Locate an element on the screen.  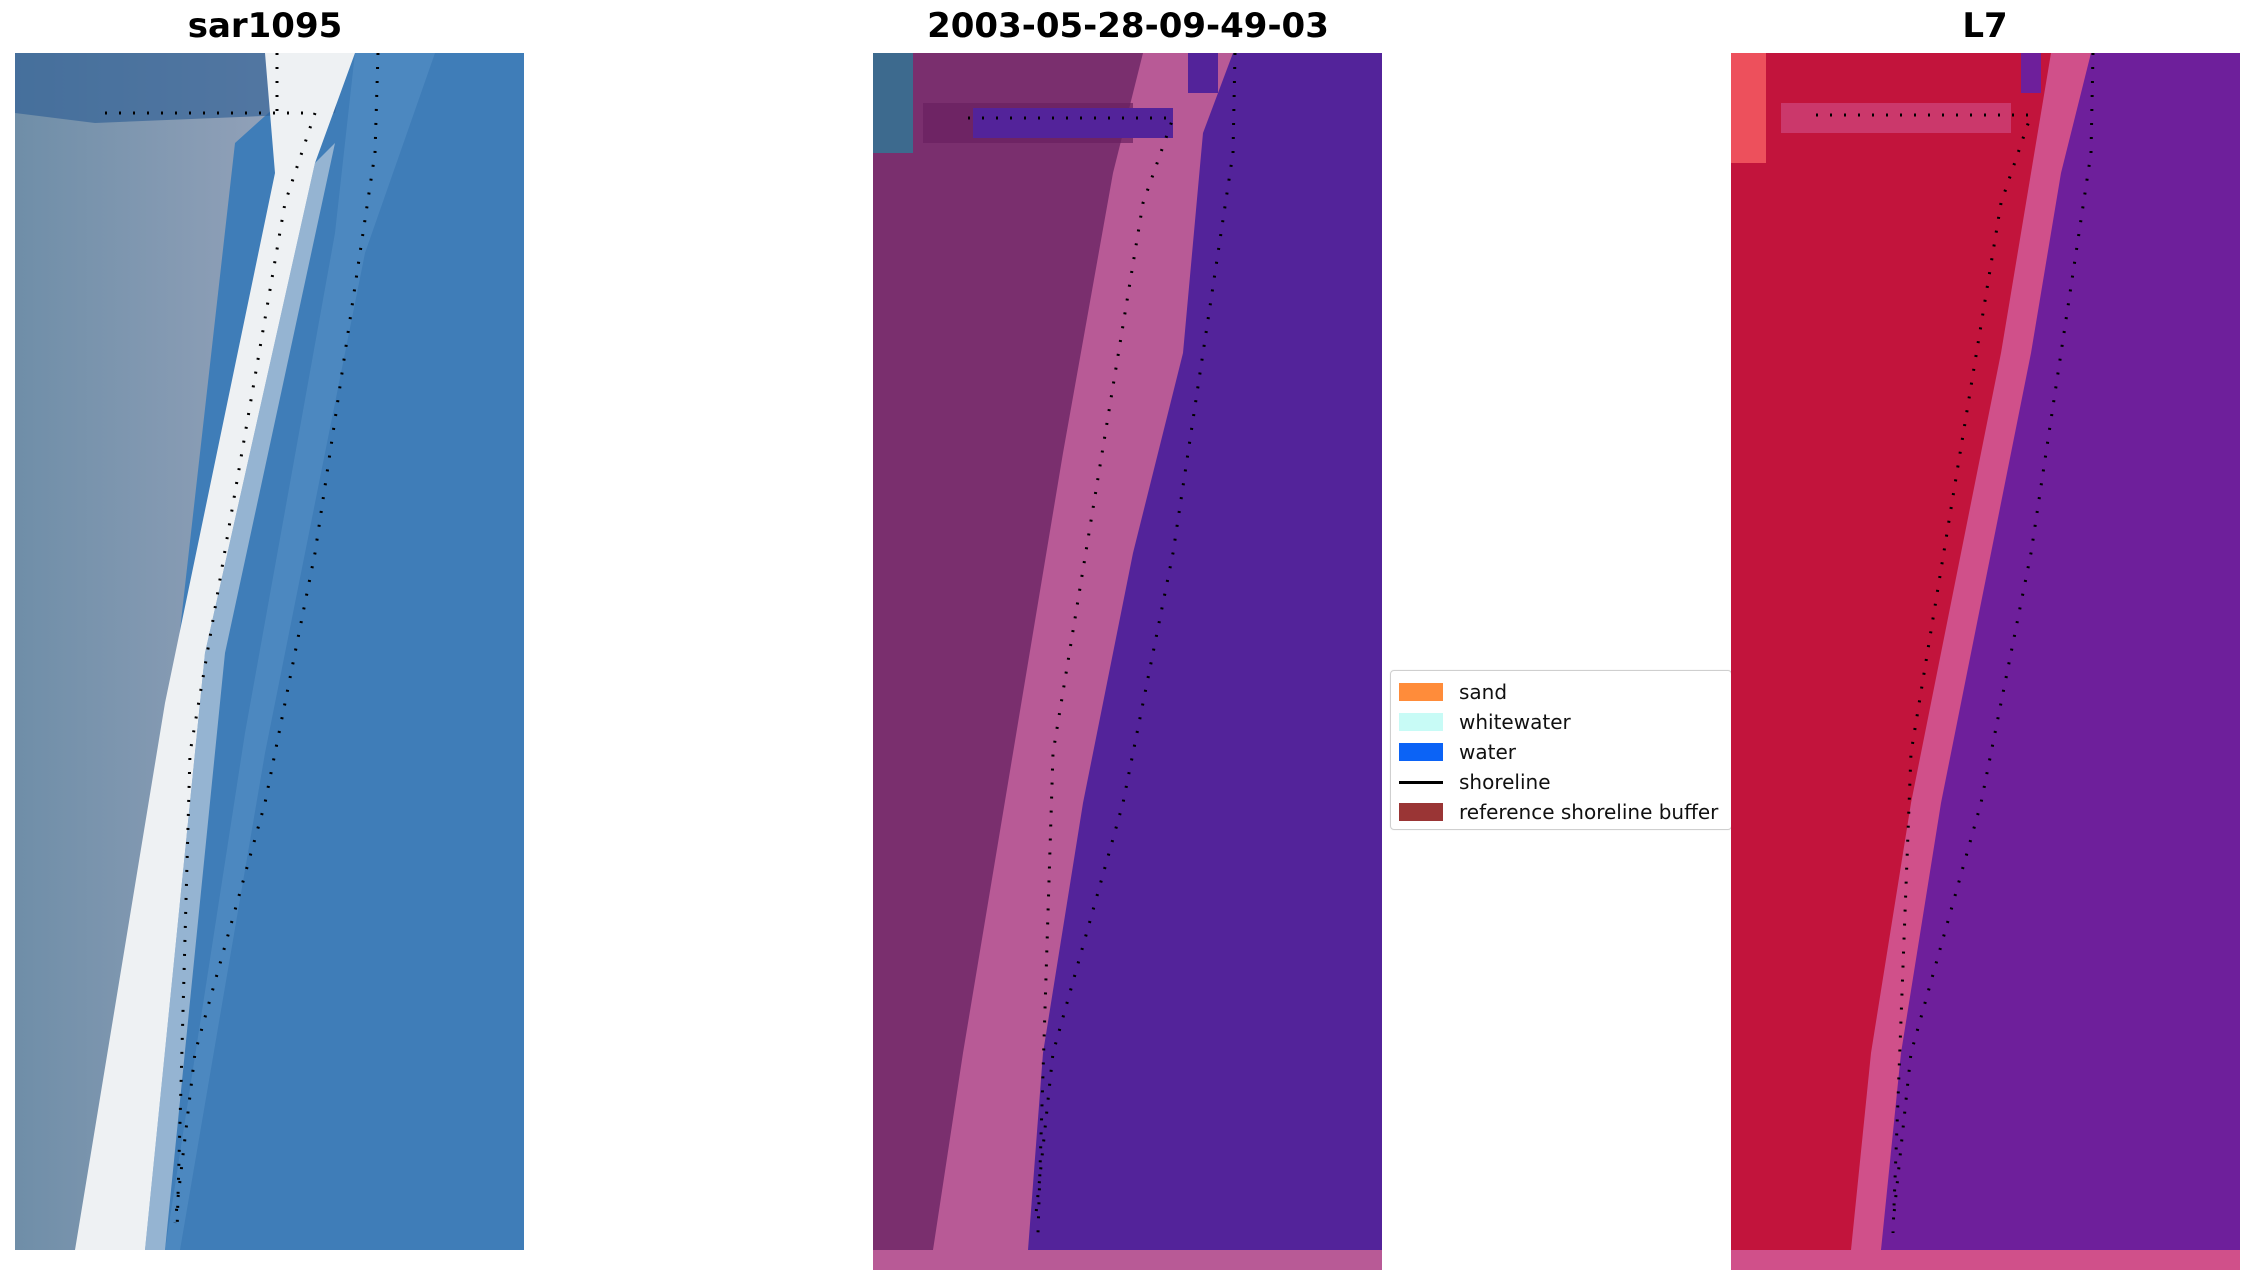
shoreline-dotted-line is located at coordinates (211, 672).